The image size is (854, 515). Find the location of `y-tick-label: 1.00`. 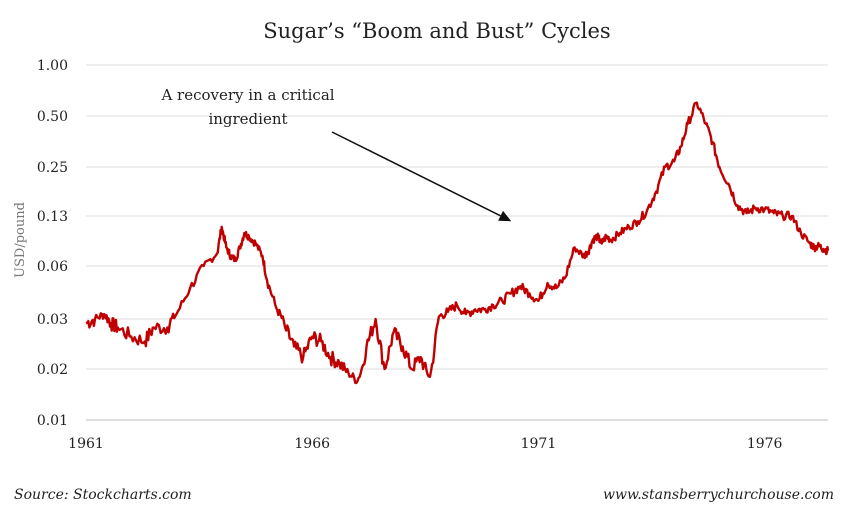

y-tick-label: 1.00 is located at coordinates (52, 66).